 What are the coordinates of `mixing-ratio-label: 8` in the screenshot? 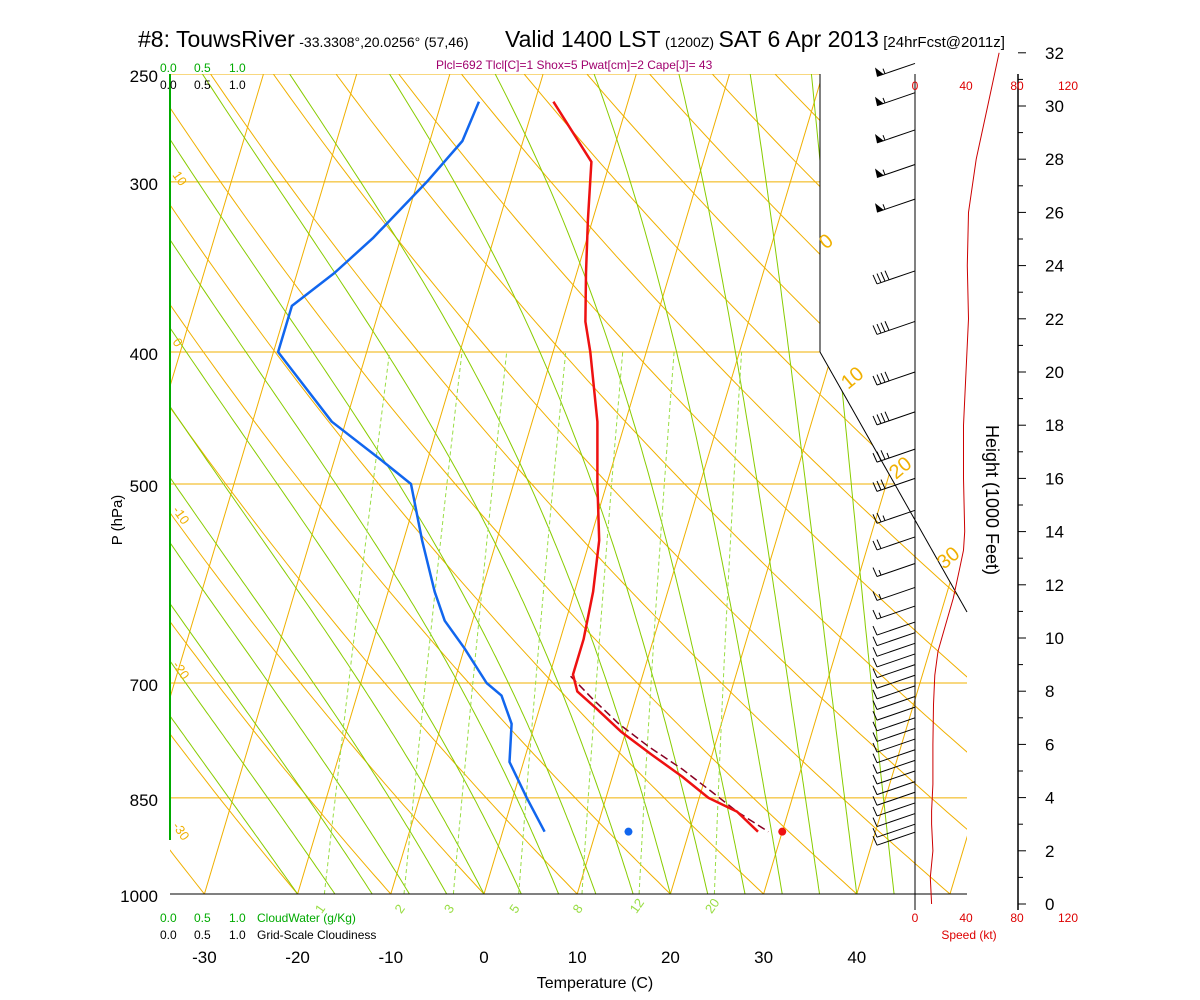 It's located at (577, 908).